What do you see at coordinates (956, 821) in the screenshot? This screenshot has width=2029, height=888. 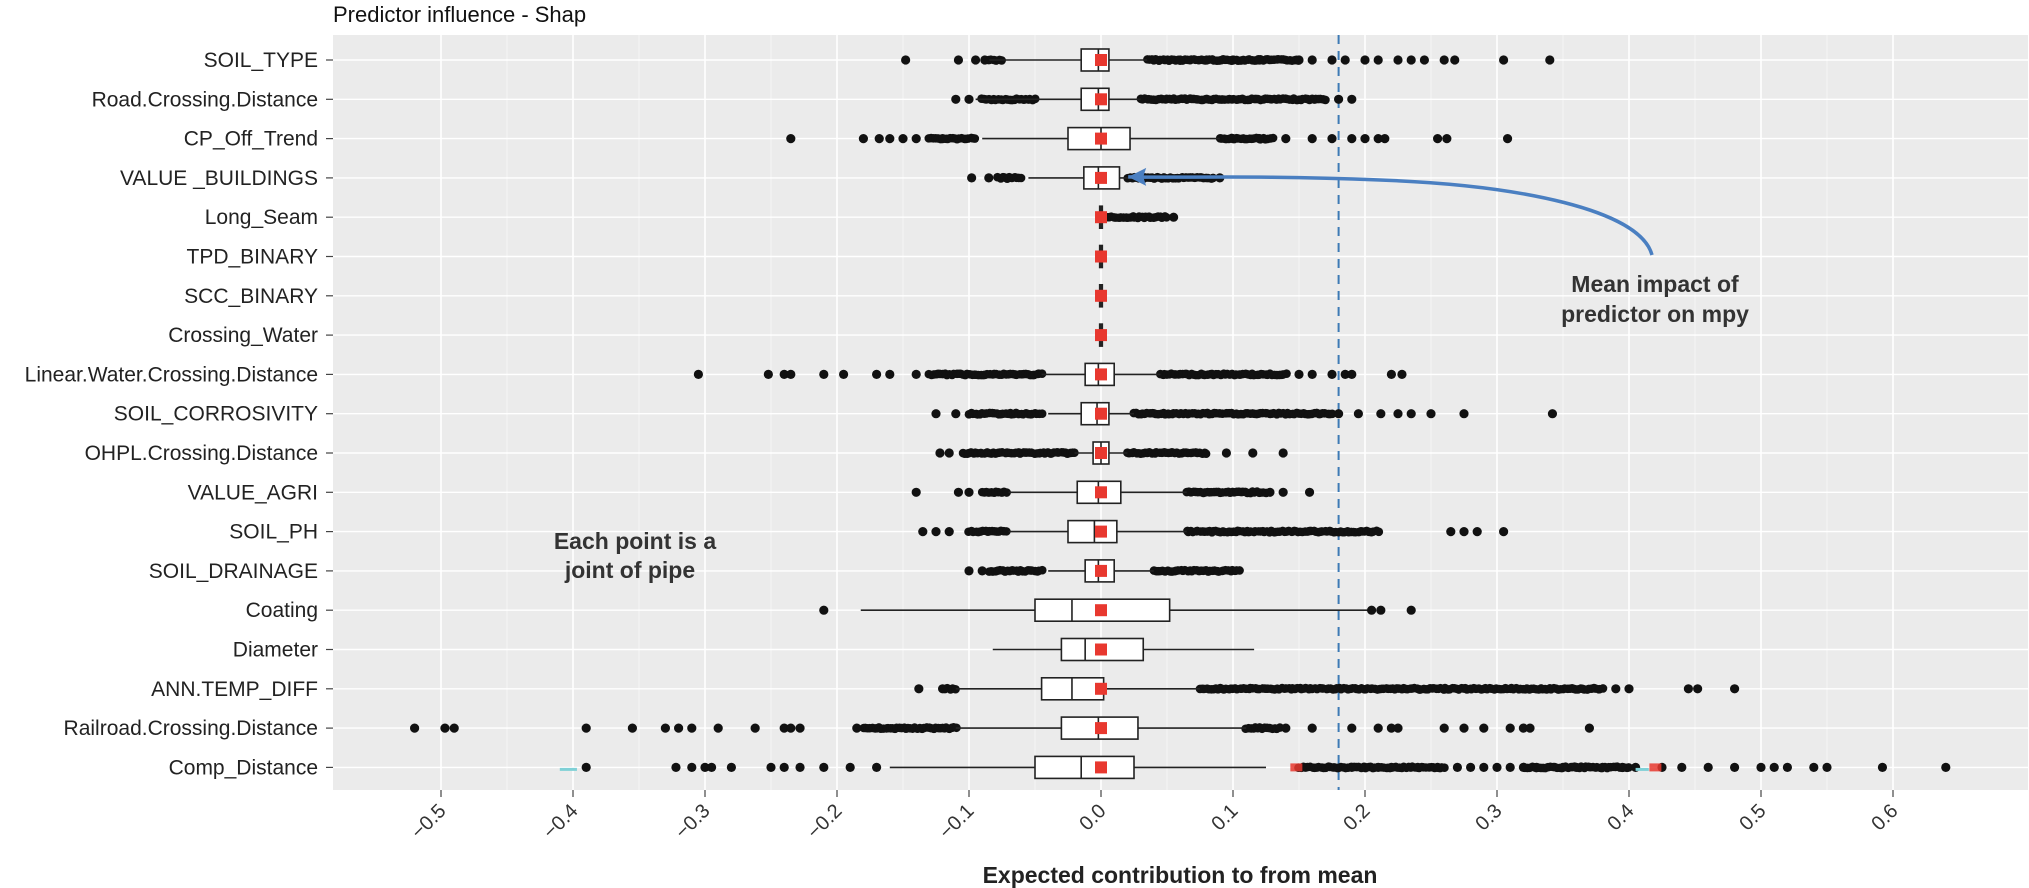 I see `x-tick-label: −0.1` at bounding box center [956, 821].